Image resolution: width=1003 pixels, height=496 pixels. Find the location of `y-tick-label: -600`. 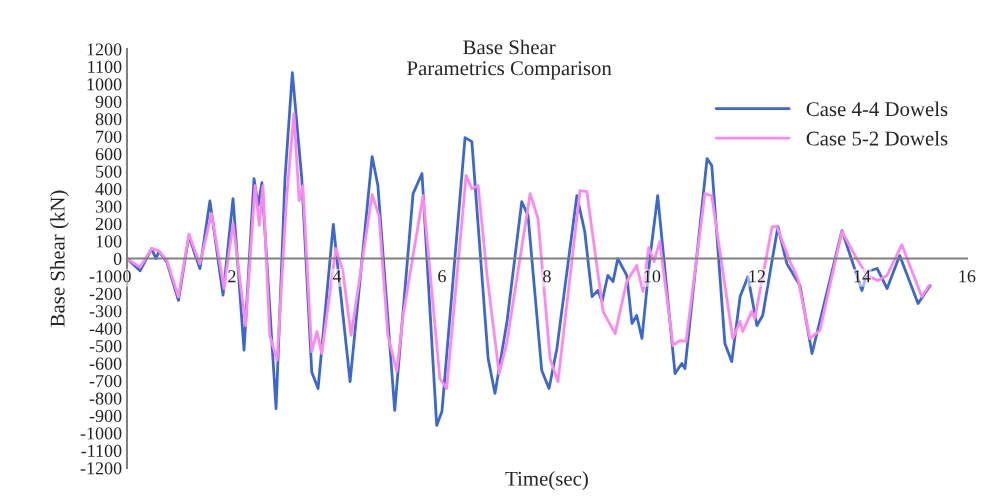

y-tick-label: -600 is located at coordinates (105, 363).